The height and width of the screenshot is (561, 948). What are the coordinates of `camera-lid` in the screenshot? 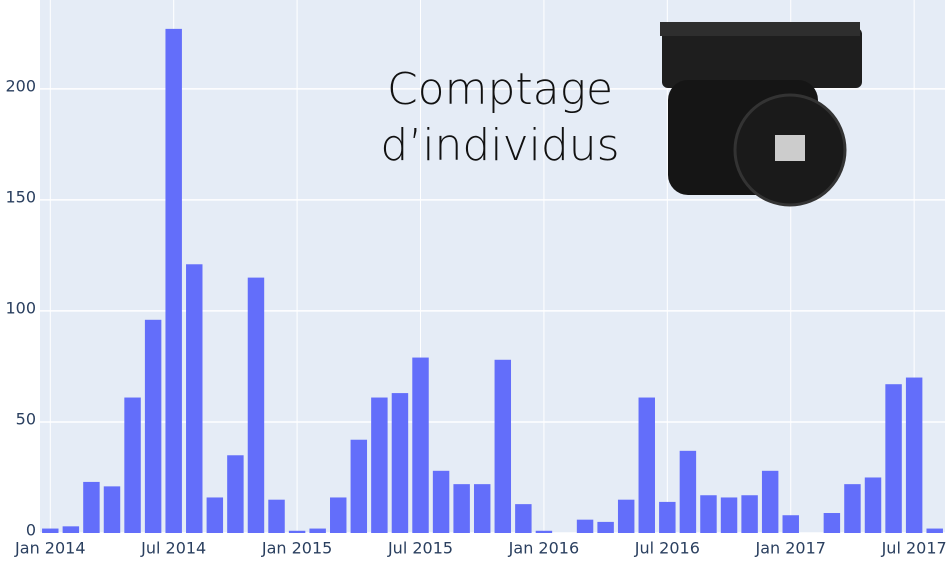 It's located at (760, 29).